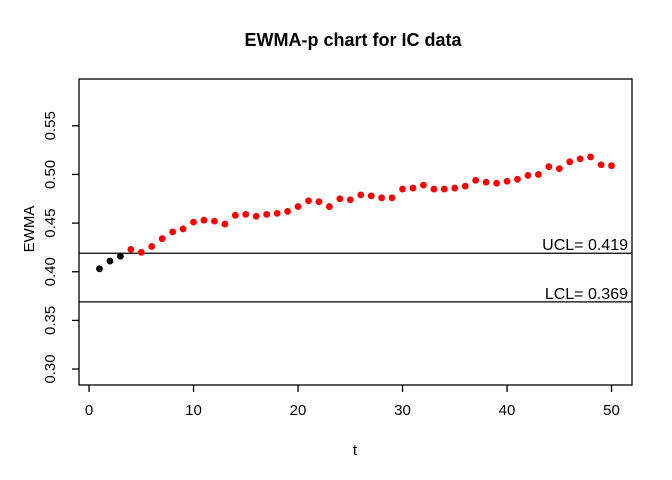  What do you see at coordinates (507, 410) in the screenshot?
I see `x-tick-label: 40` at bounding box center [507, 410].